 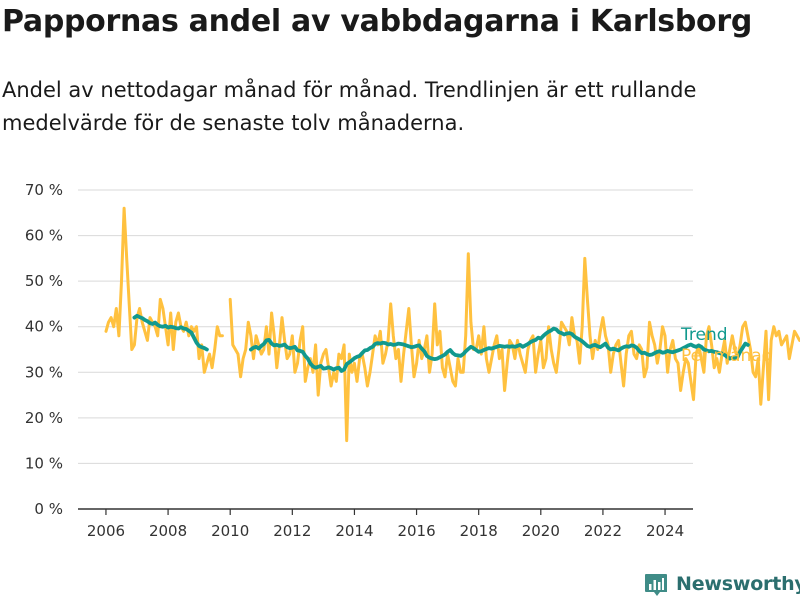 I want to click on brand-name: Newsworthy, so click(x=738, y=584).